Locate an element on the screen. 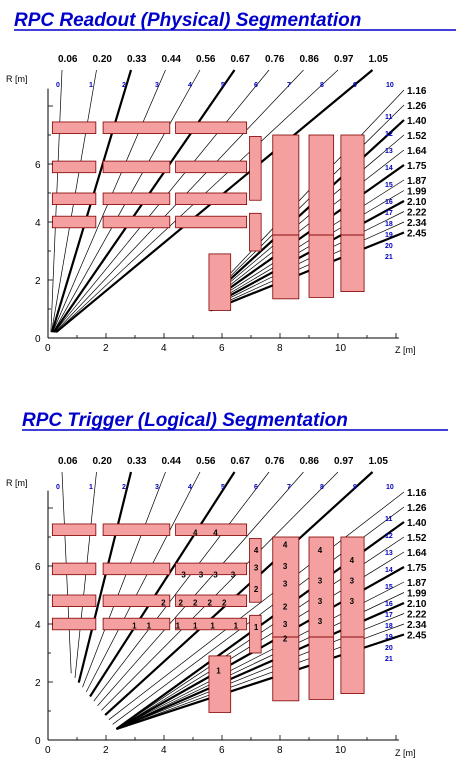 This screenshot has width=469, height=769. eta-label: 1.75 is located at coordinates (417, 166).